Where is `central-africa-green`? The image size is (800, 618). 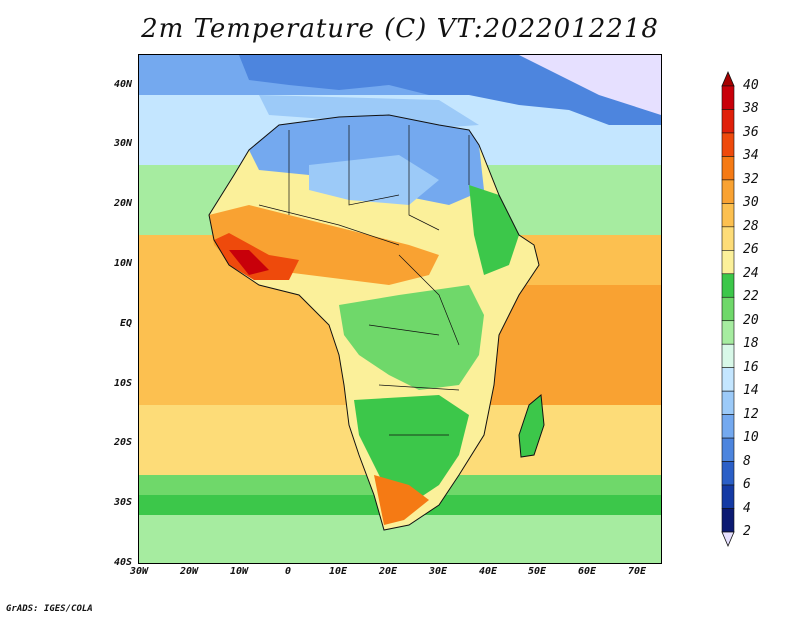
central-africa-green is located at coordinates (411, 337).